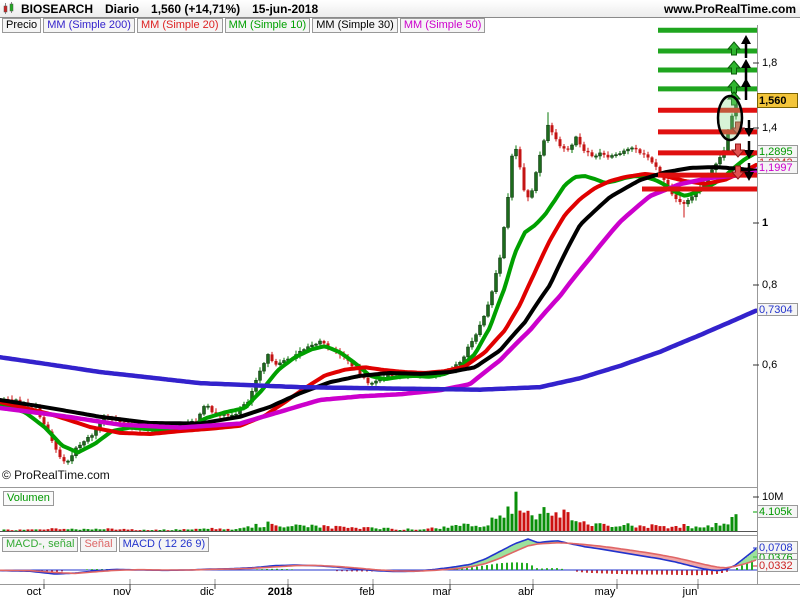 The height and width of the screenshot is (600, 800). Describe the element at coordinates (442, 25) in the screenshot. I see `legend-item-mm50: MM (Simple 50)` at that location.